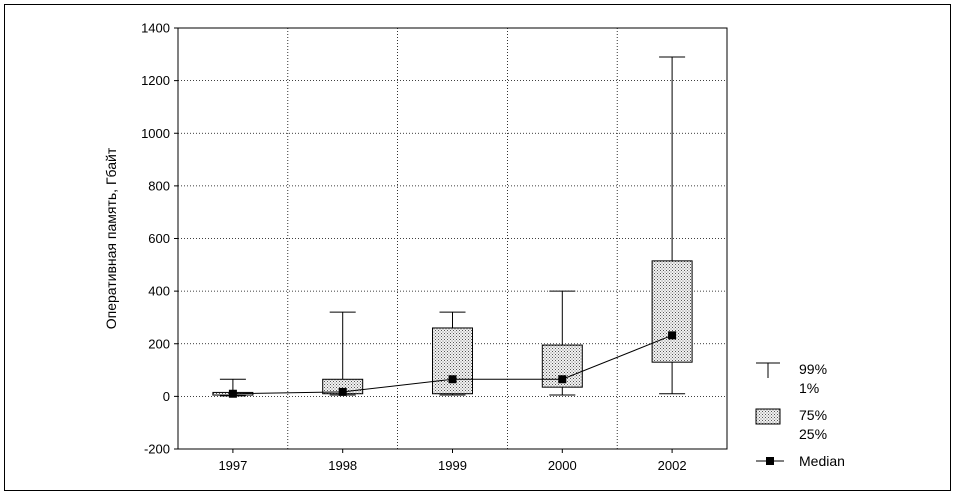 This screenshot has height=495, width=955. Describe the element at coordinates (343, 353) in the screenshot. I see `box-1998` at that location.